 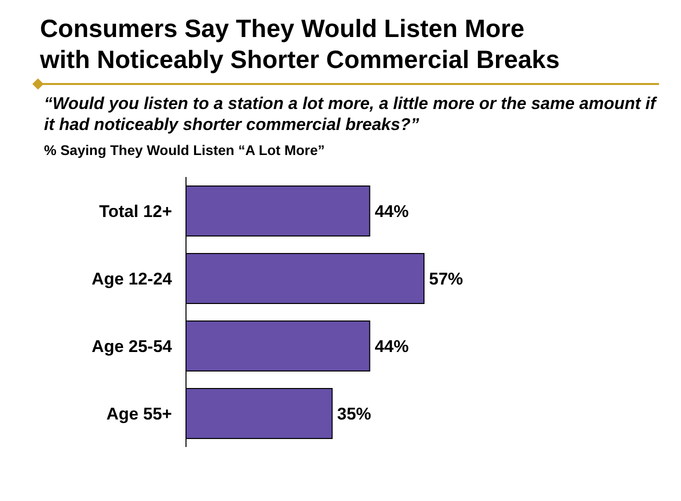 What do you see at coordinates (132, 278) in the screenshot?
I see `y-tick-label: Age 12-24` at bounding box center [132, 278].